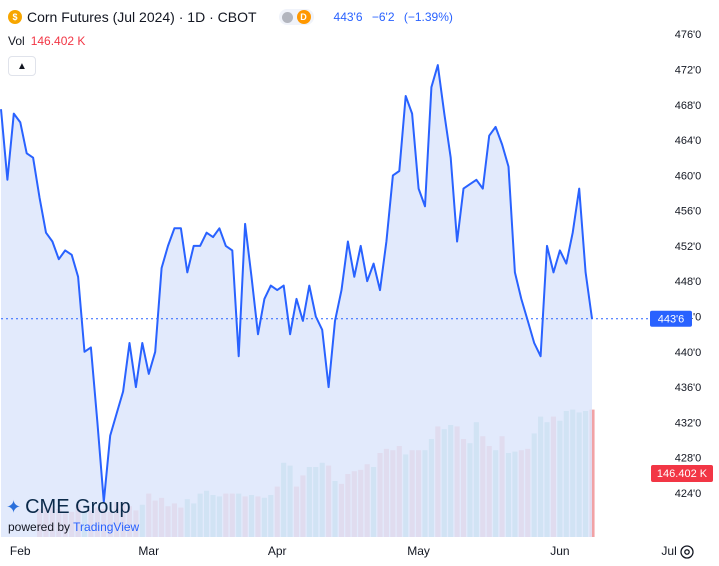  What do you see at coordinates (688, 353) in the screenshot?
I see `y-tick-label: 440'0` at bounding box center [688, 353].